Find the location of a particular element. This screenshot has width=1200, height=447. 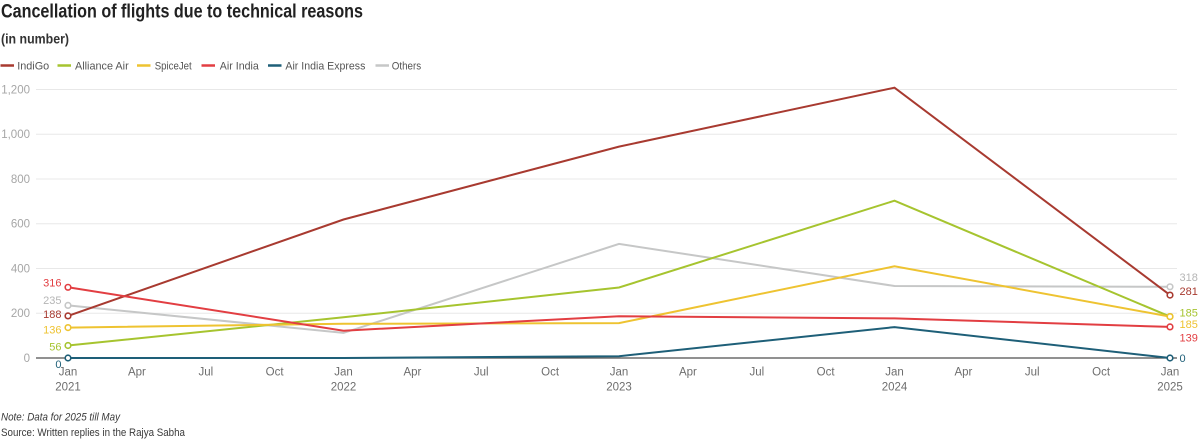

svg-text: 2025 is located at coordinates (1170, 388).